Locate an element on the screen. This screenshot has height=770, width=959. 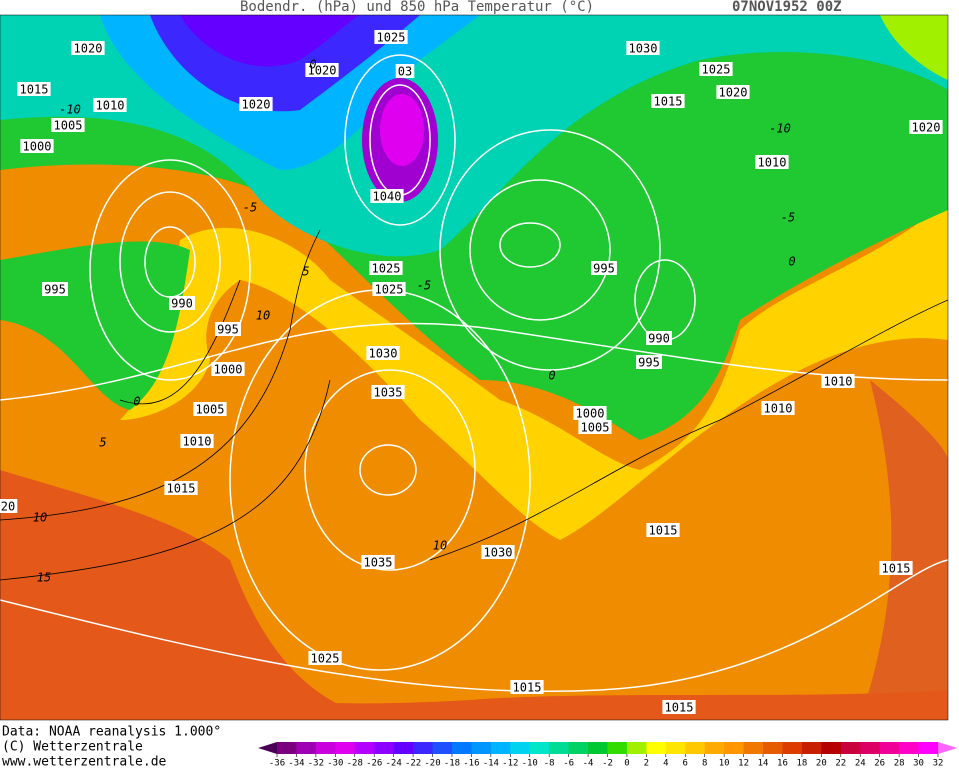
colorbar-tick-label: 22 is located at coordinates (840, 764).